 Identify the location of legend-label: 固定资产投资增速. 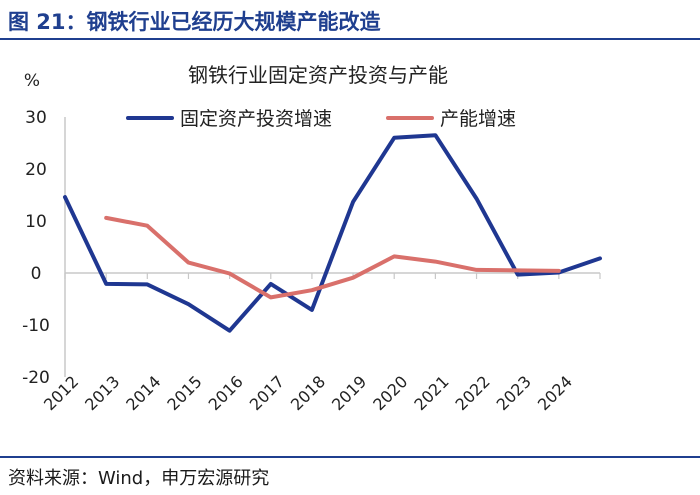
(256, 119).